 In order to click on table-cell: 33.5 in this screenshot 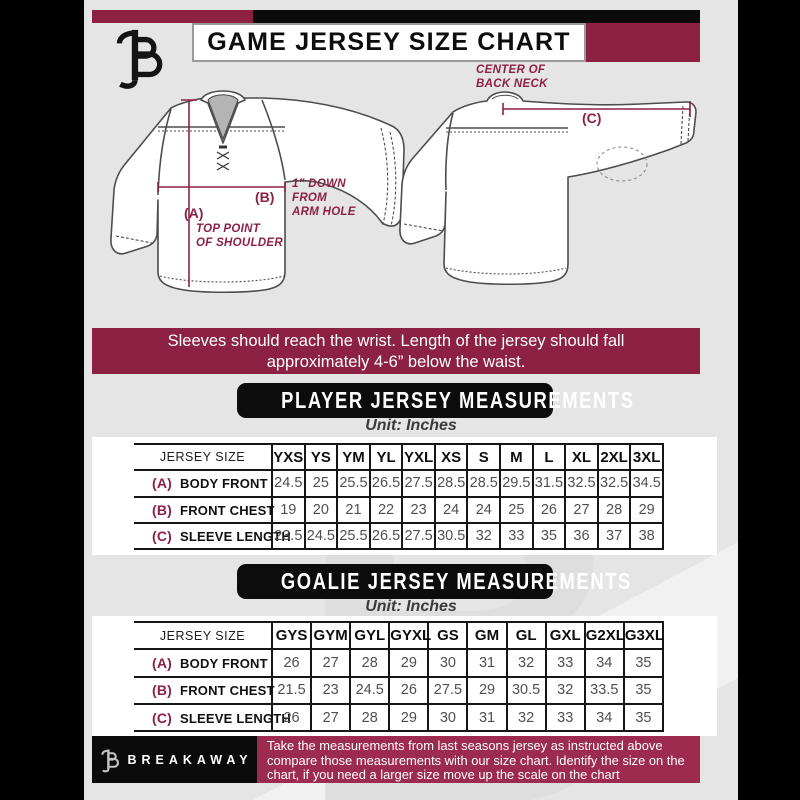, I will do `click(603, 690)`.